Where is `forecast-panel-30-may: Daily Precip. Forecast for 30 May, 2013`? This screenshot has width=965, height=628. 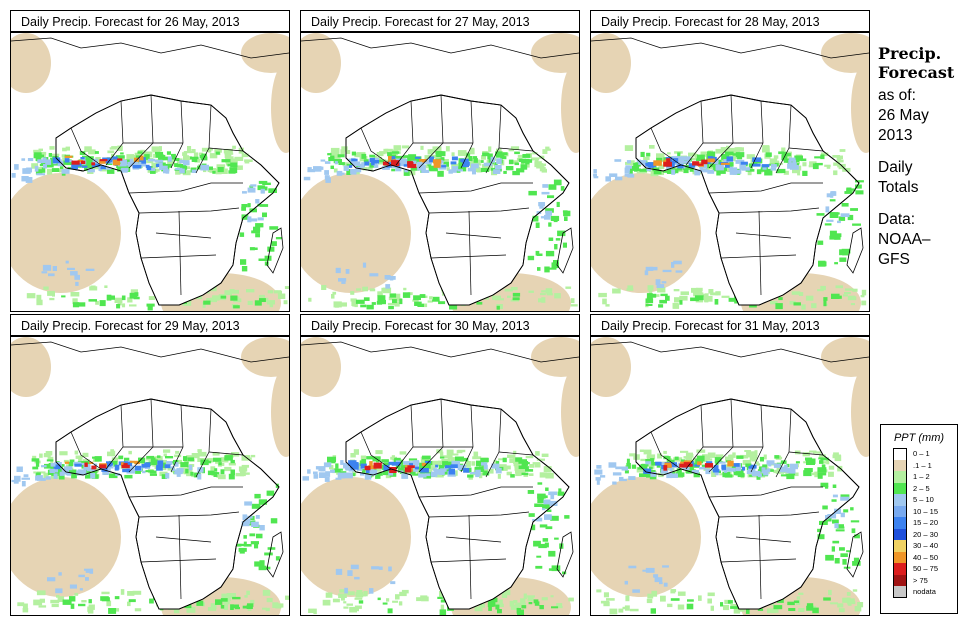
forecast-panel-30-may: Daily Precip. Forecast for 30 May, 2013 is located at coordinates (440, 465).